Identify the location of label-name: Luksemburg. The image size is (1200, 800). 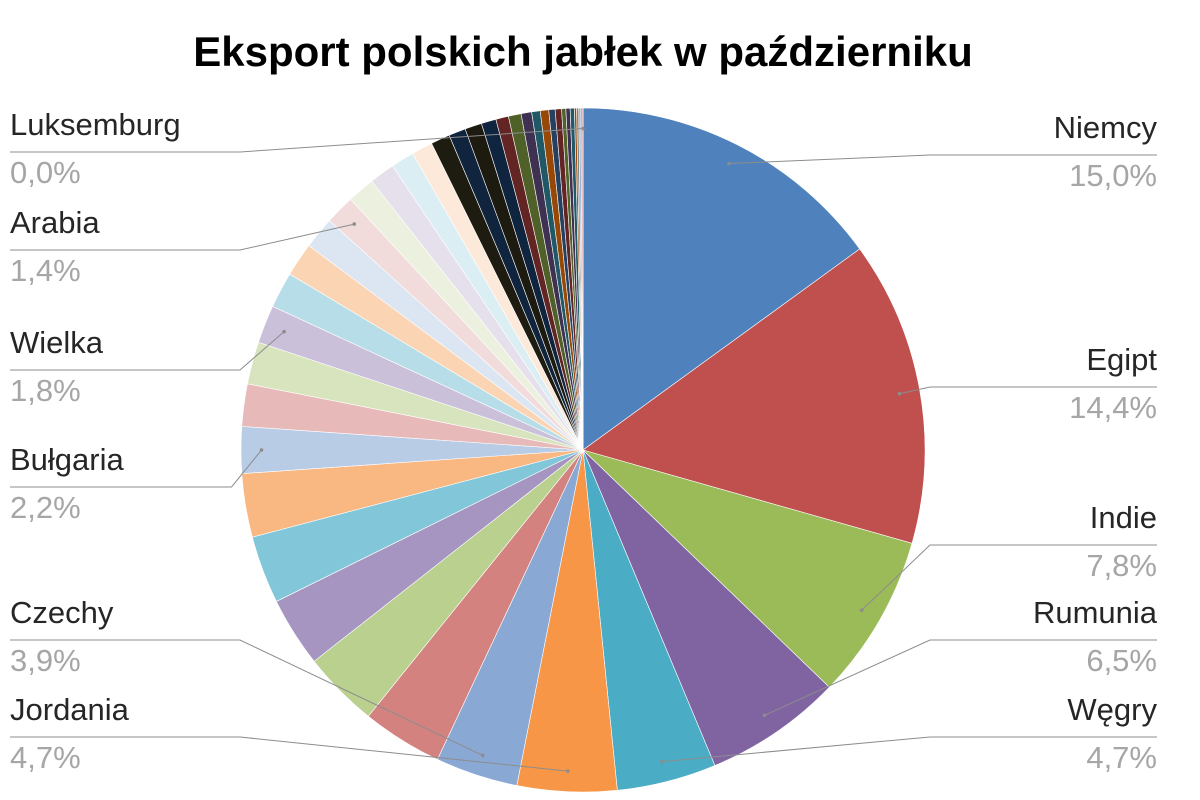
(95, 124).